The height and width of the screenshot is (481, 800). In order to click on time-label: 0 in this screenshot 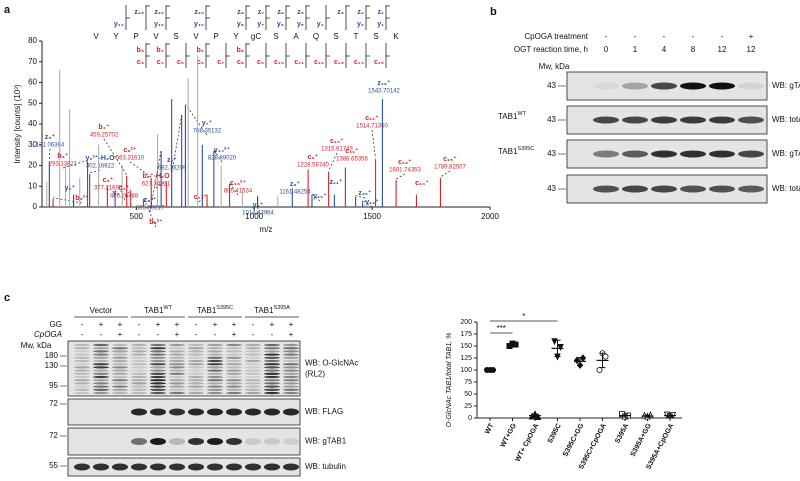, I will do `click(606, 49)`.